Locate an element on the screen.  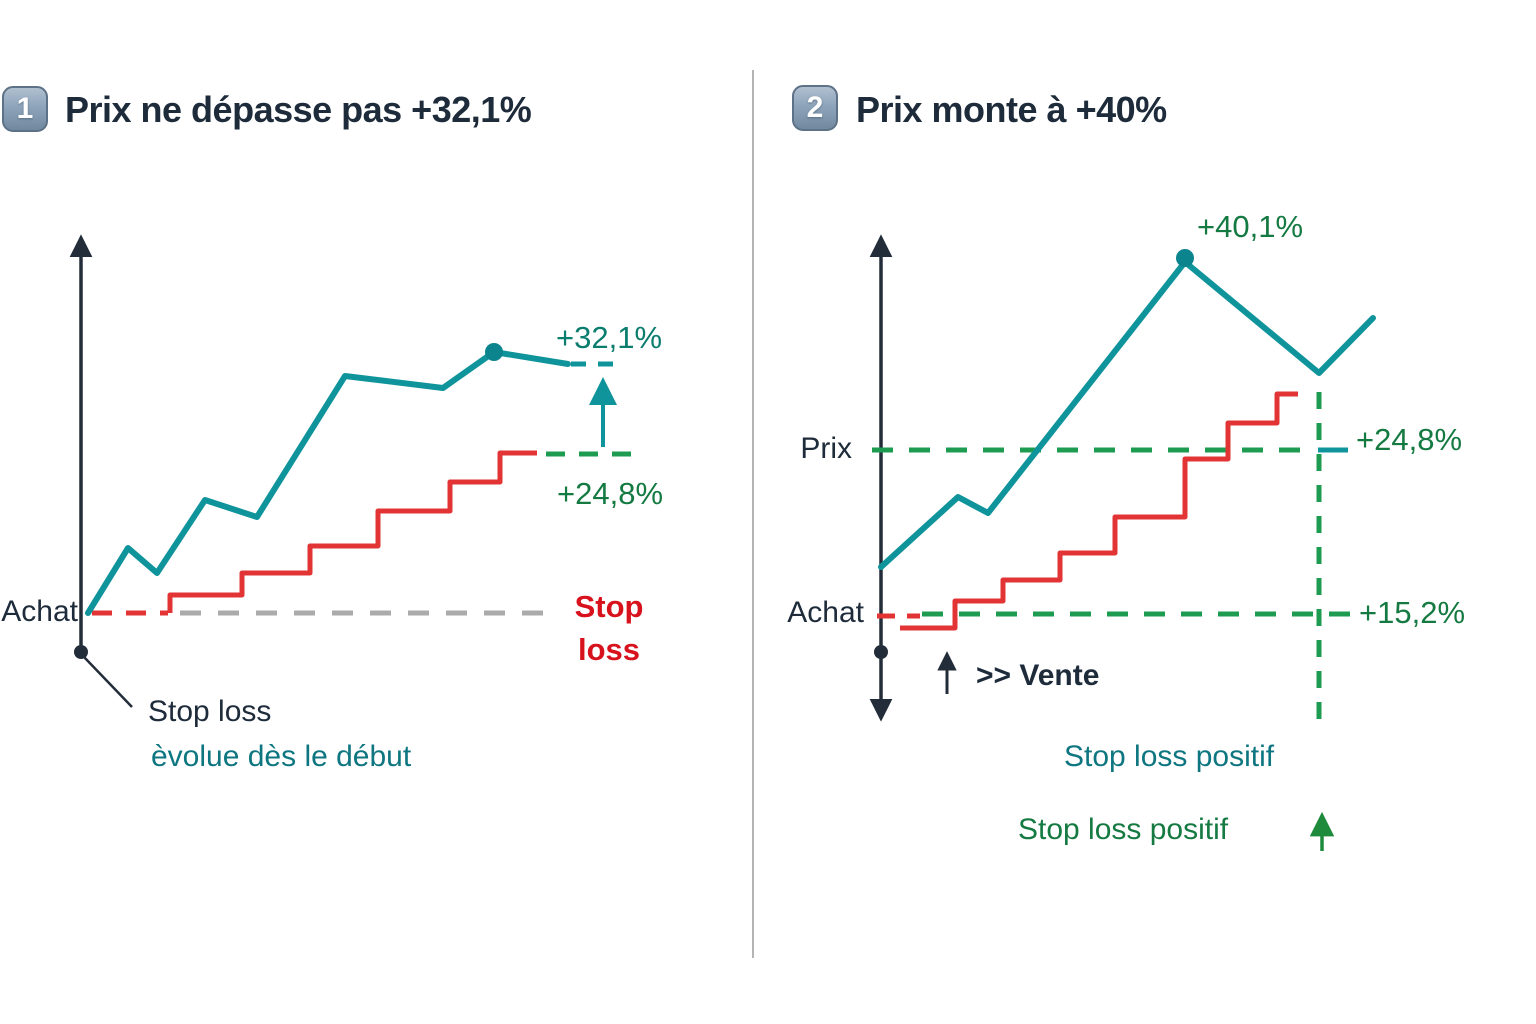
right-entry-stop-value-label: +15,2% is located at coordinates (1412, 612).